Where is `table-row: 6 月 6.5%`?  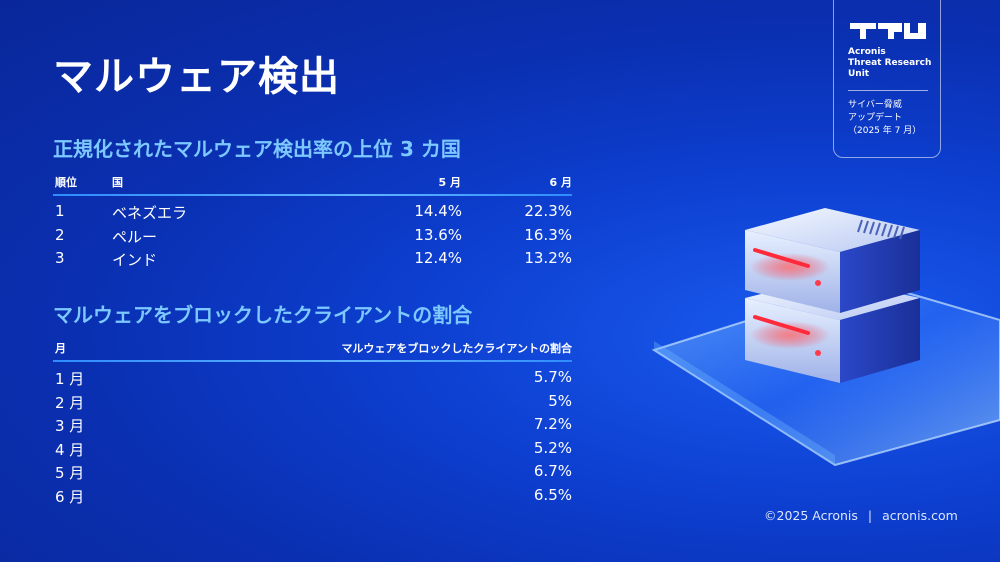 table-row: 6 月 6.5% is located at coordinates (312, 498).